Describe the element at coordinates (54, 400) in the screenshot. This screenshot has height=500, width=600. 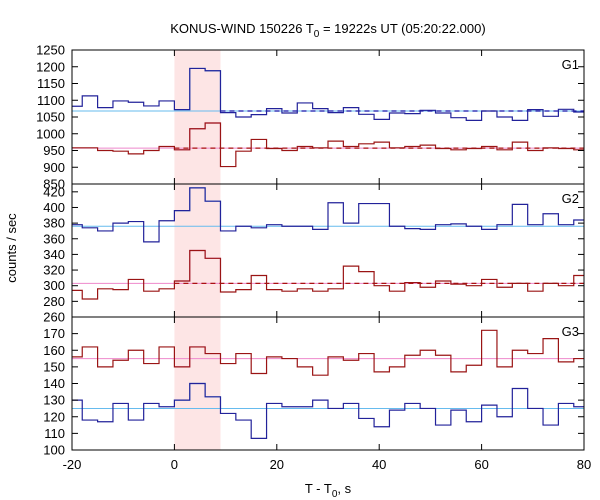
I see `y-tick-label: 130` at that location.